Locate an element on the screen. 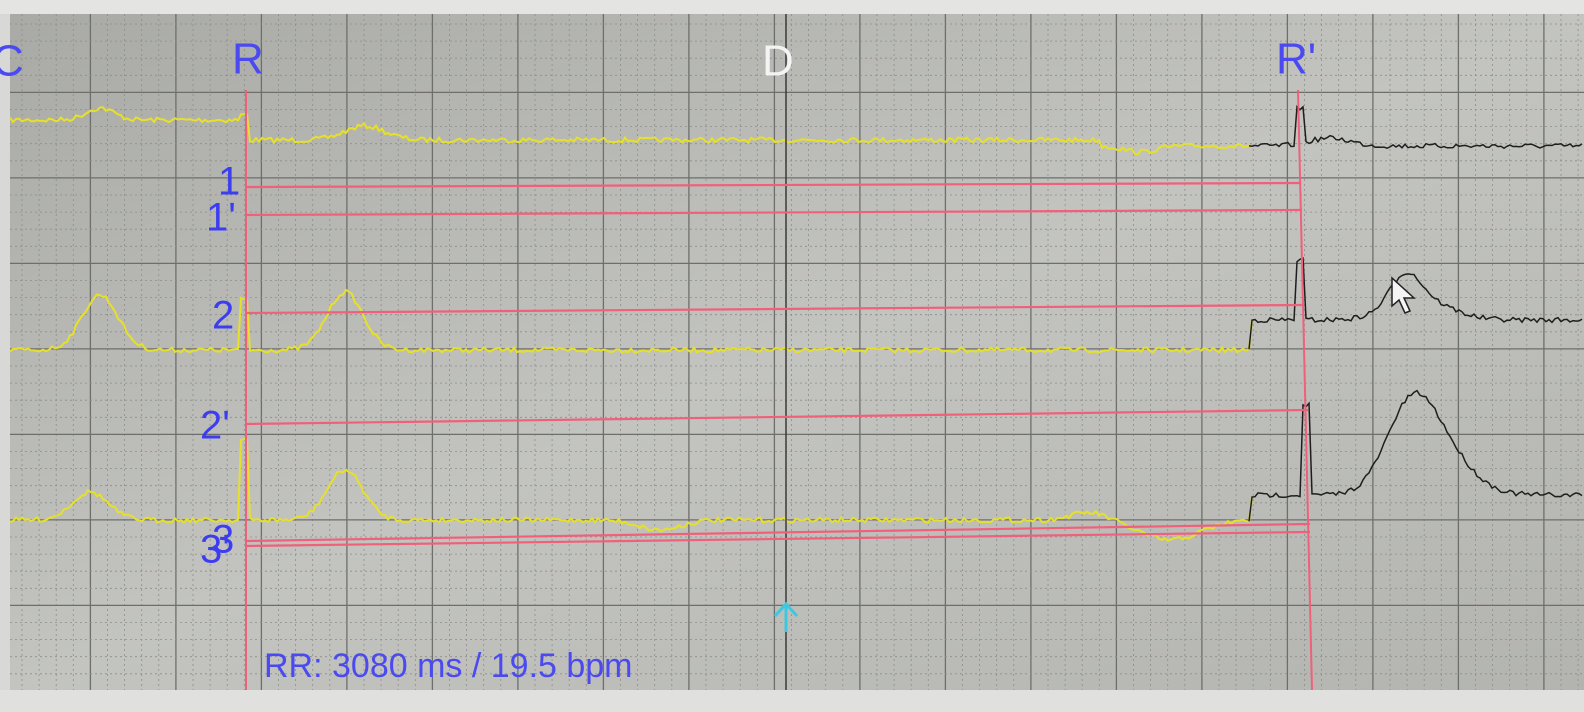 The image size is (1584, 712). lead-label: 2' is located at coordinates (215, 426).